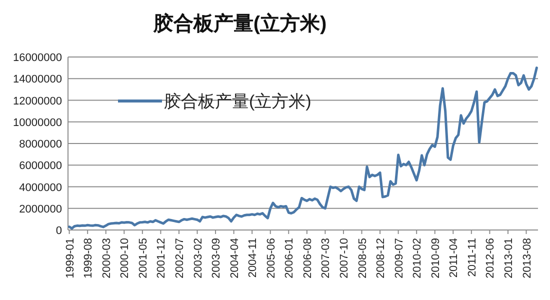 The height and width of the screenshot is (300, 550). I want to click on x-tick-label: 1999-01, so click(70, 258).